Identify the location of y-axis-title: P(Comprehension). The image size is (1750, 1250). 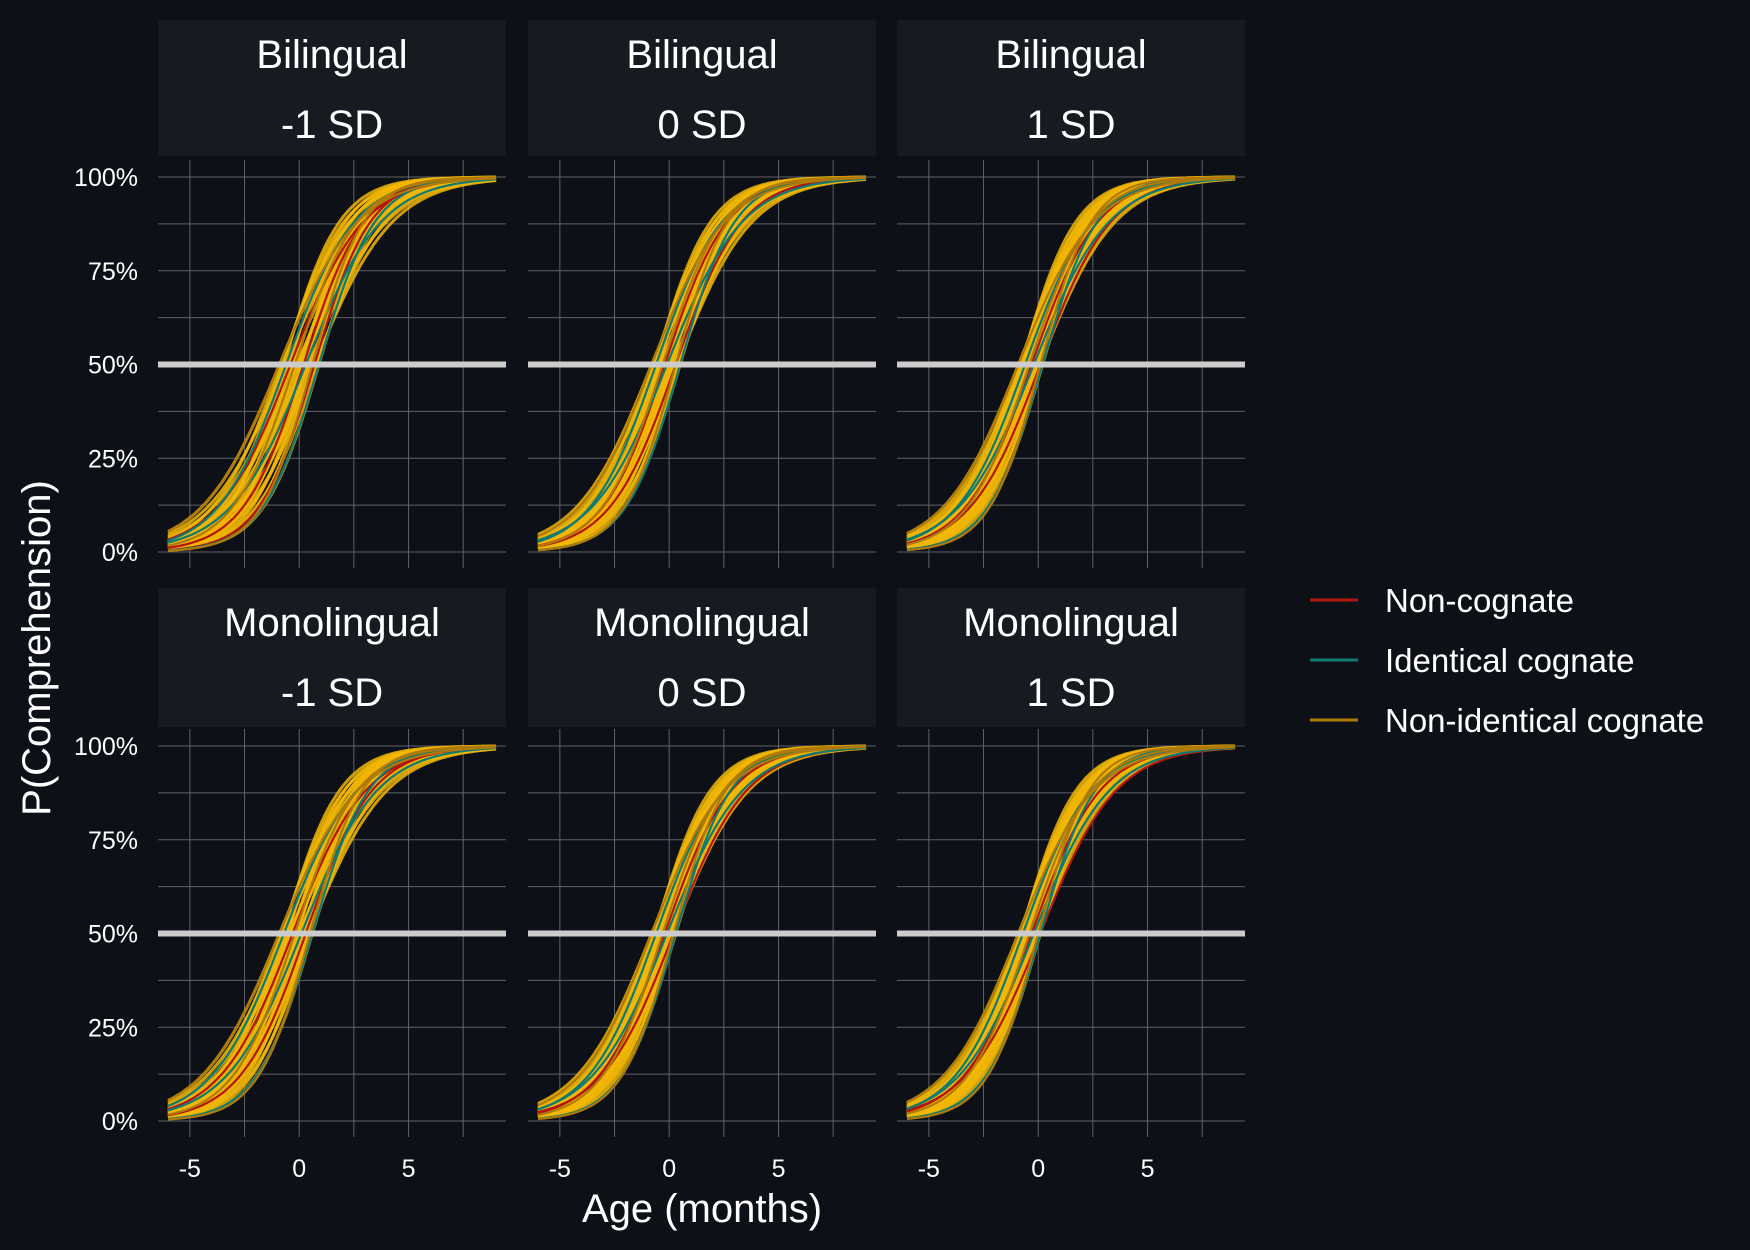
(37, 648).